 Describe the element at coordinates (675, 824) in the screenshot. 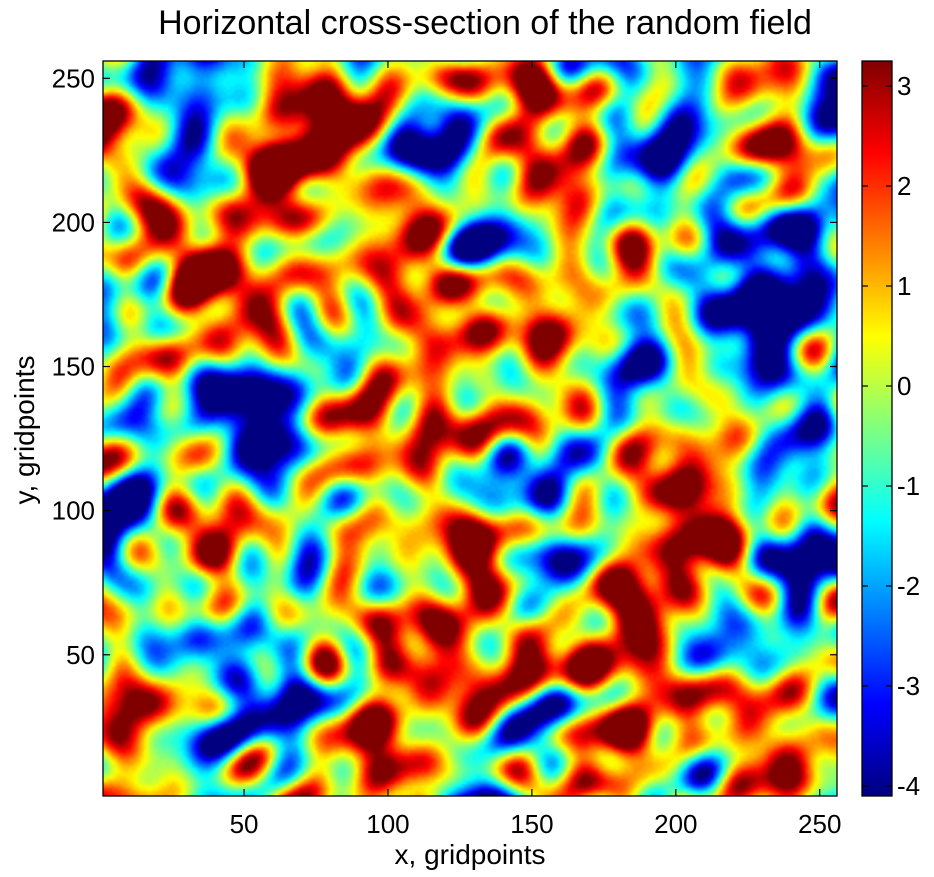

I see `x-tick-label: 200` at that location.